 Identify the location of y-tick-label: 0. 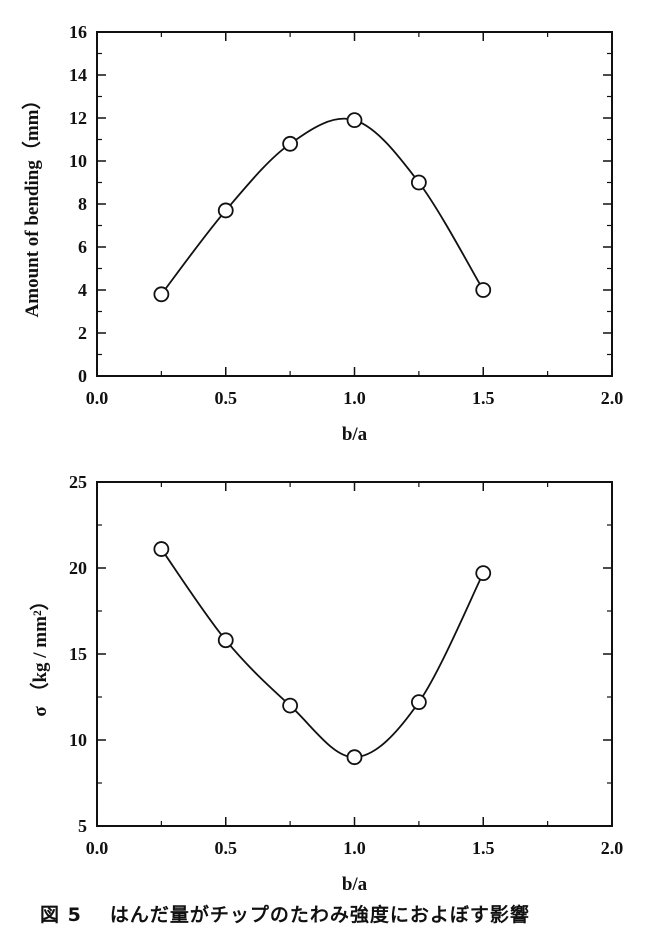
(82, 376).